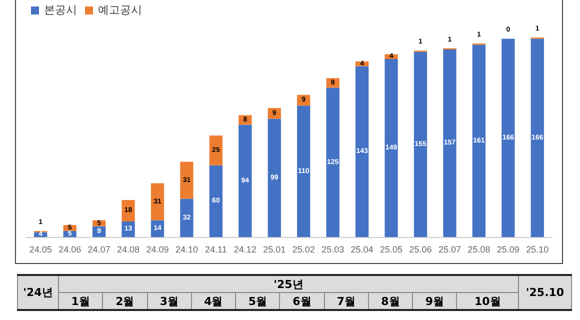  I want to click on x-tick-label: 24.09, so click(157, 249).